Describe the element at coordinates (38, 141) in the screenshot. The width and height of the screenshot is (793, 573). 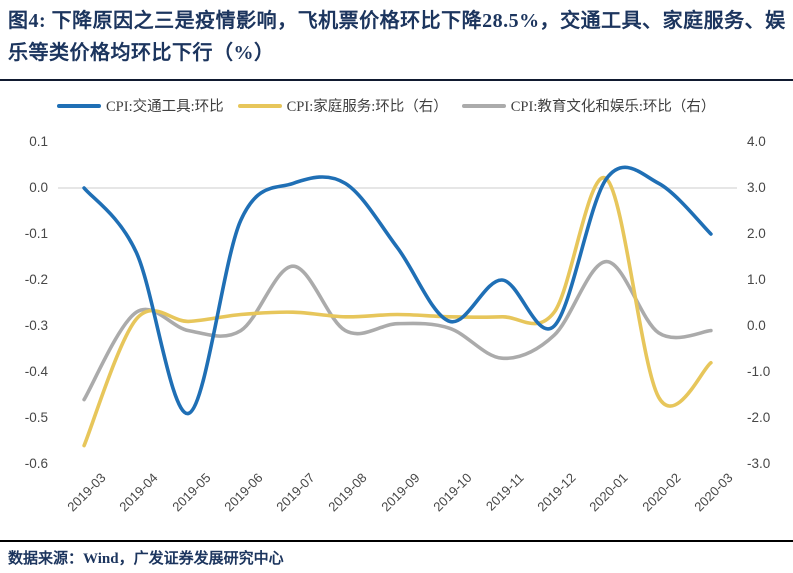
I see `y-tick-label-left: 0.1` at that location.